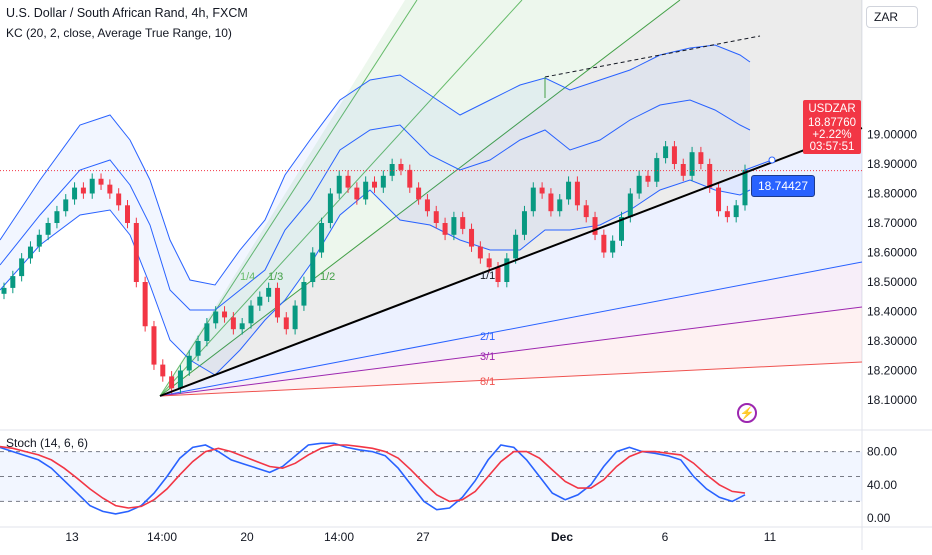  Describe the element at coordinates (892, 400) in the screenshot. I see `price-tick-label: 18.10000` at that location.